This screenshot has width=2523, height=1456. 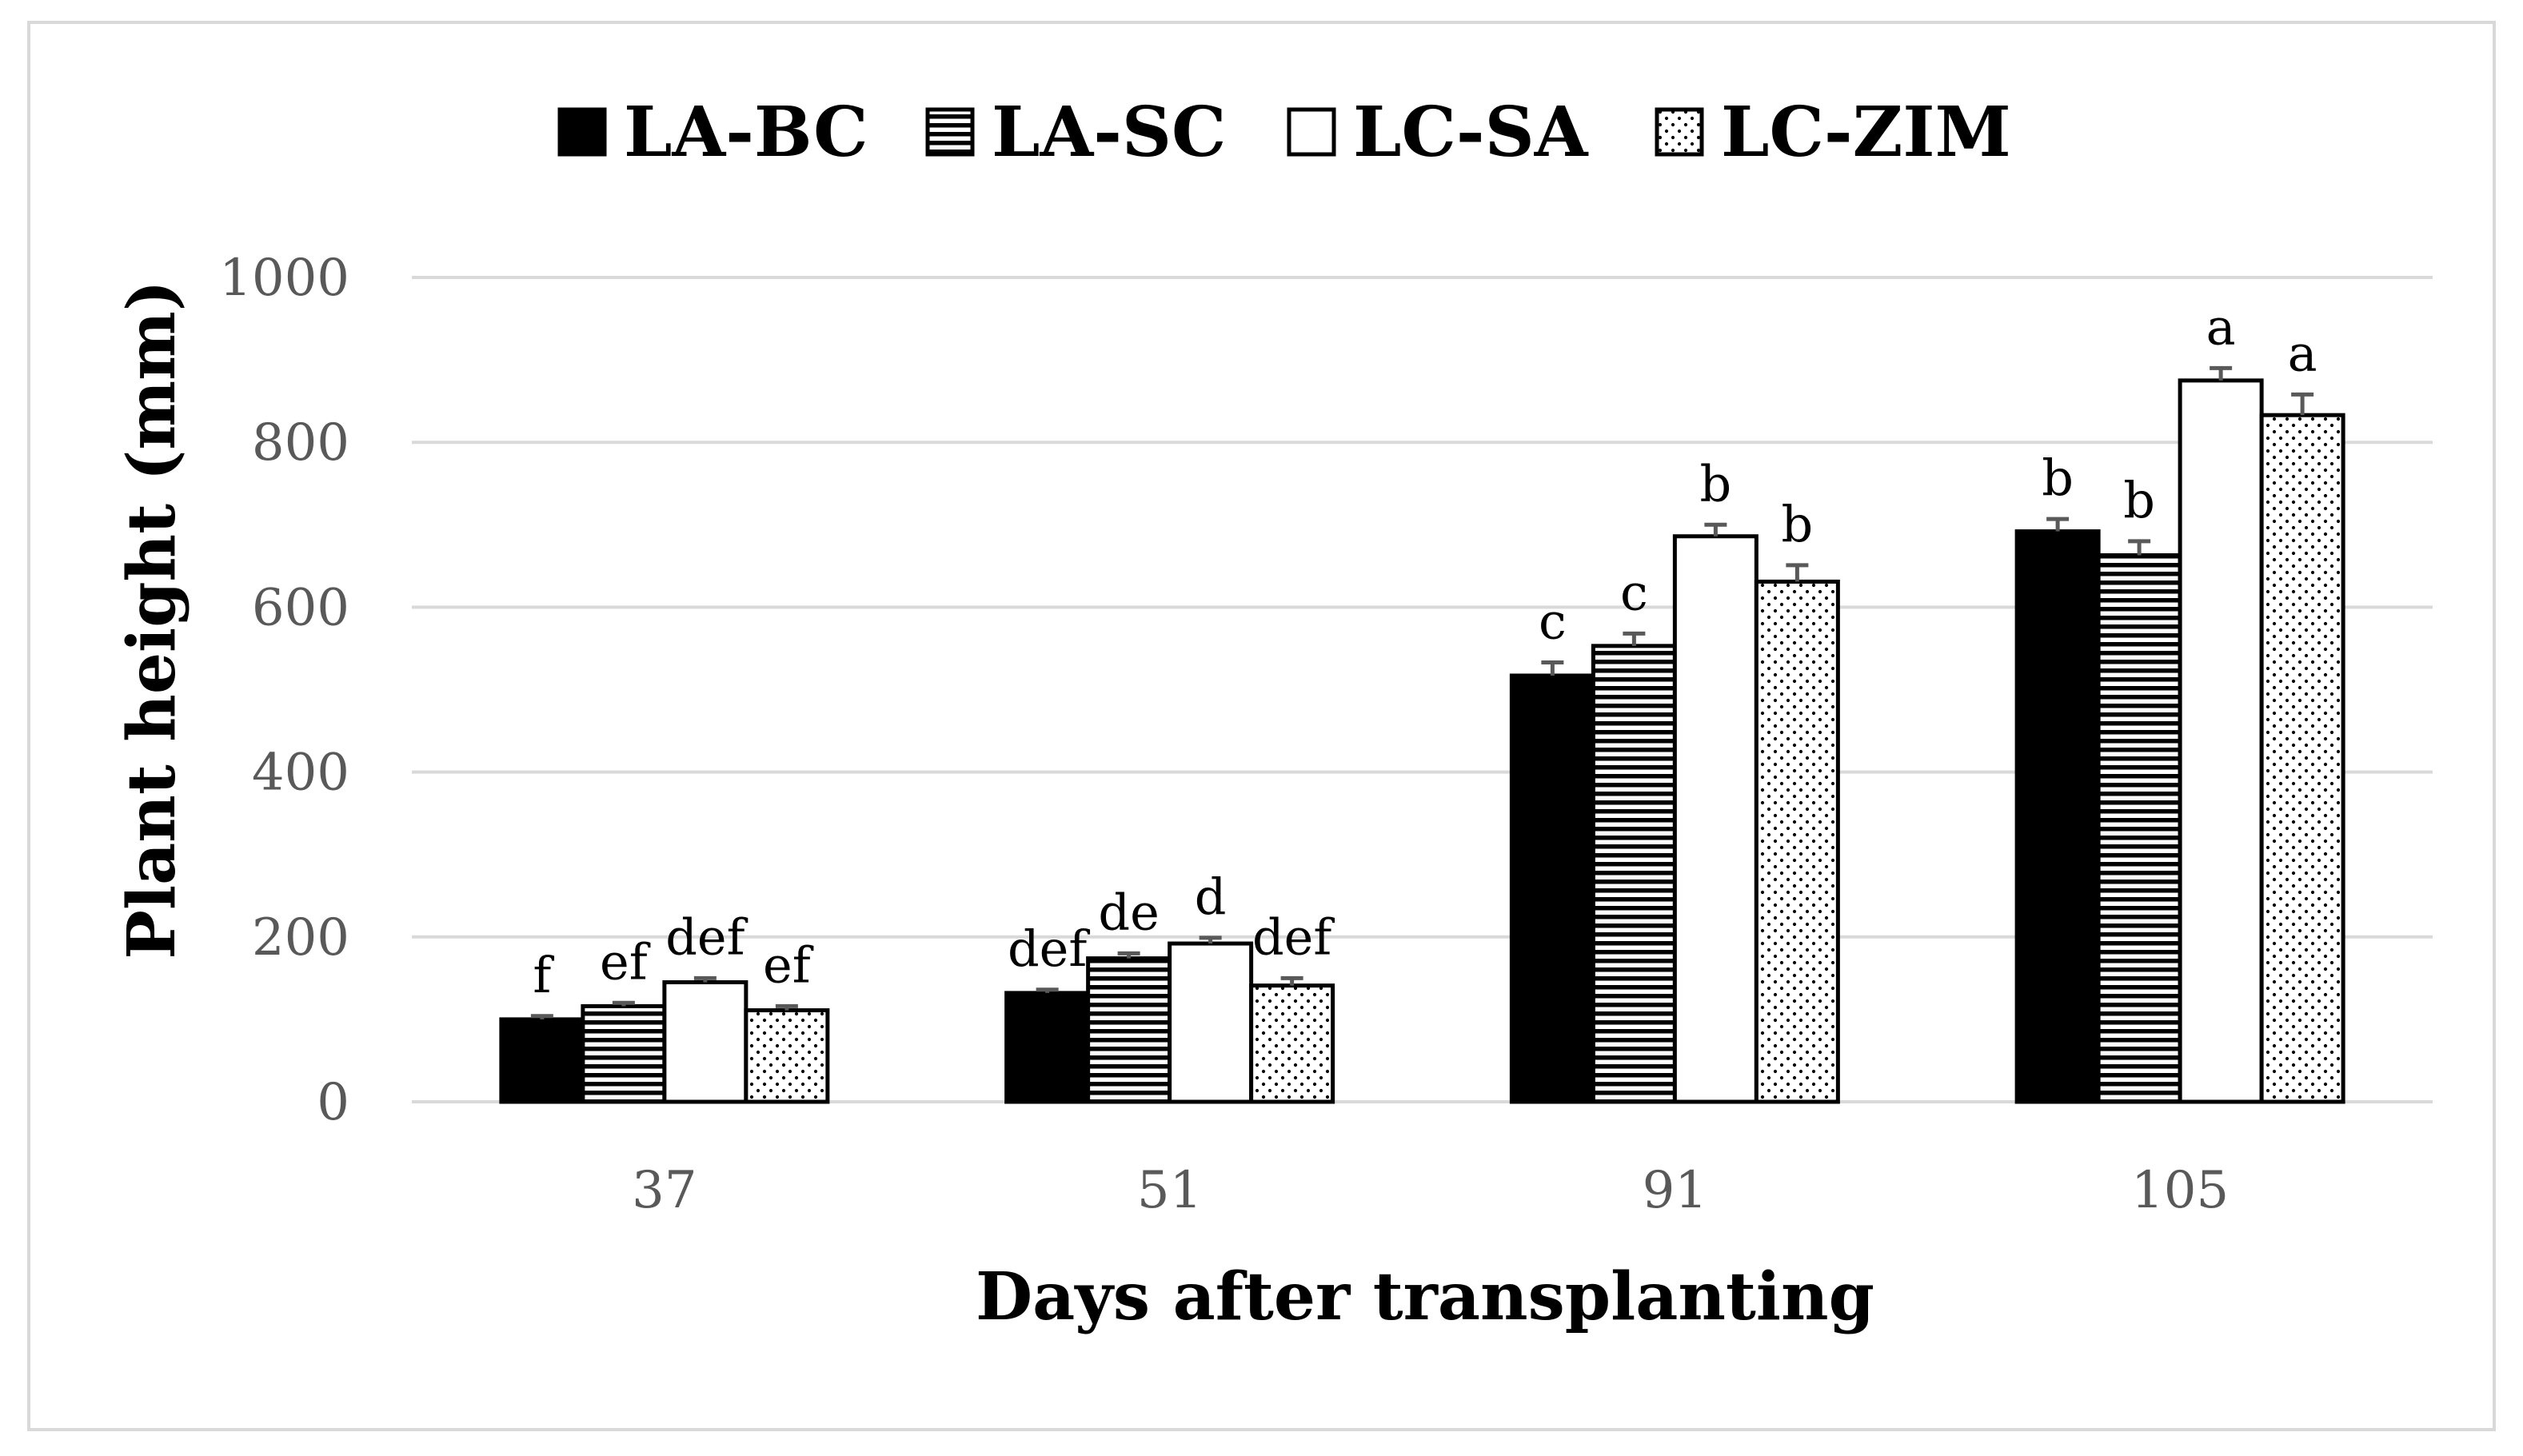 What do you see at coordinates (1284, 132) in the screenshot?
I see `legend: LA-BC LA-SC LC-SA LC-ZIM` at bounding box center [1284, 132].